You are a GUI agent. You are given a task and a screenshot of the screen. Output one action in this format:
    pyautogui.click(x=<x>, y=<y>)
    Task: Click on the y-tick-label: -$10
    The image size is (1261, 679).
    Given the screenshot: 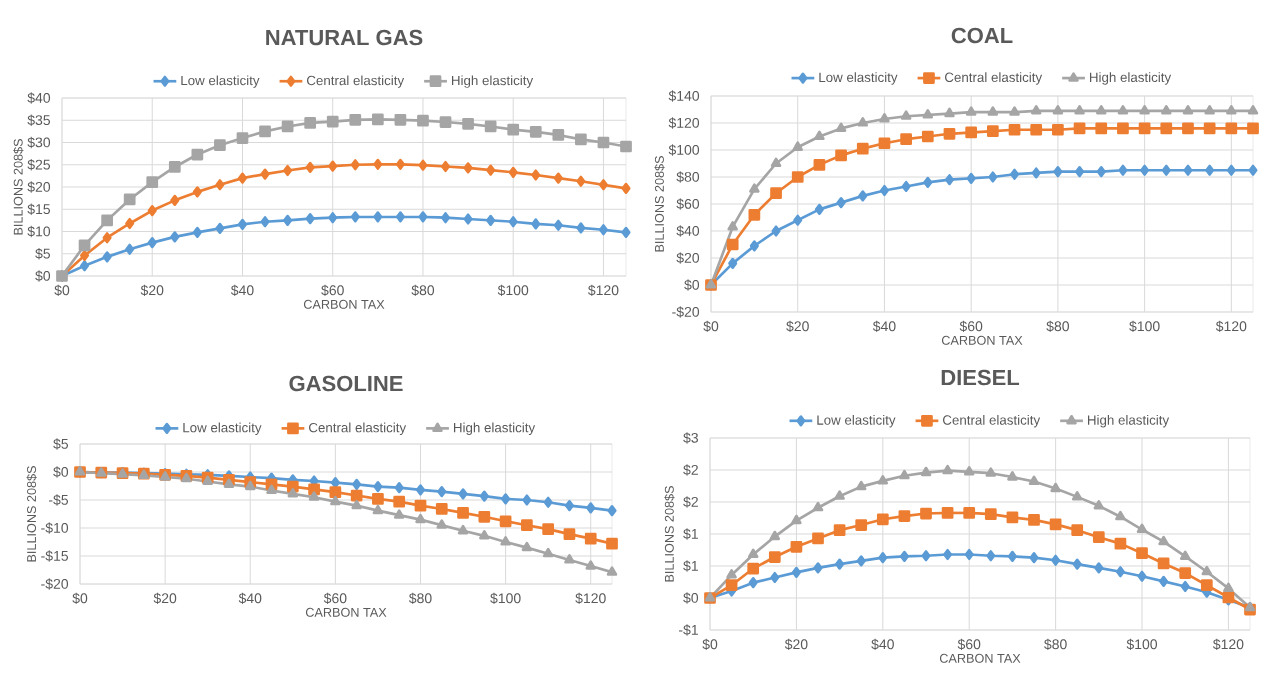 What is the action you would take?
    pyautogui.click(x=55, y=528)
    